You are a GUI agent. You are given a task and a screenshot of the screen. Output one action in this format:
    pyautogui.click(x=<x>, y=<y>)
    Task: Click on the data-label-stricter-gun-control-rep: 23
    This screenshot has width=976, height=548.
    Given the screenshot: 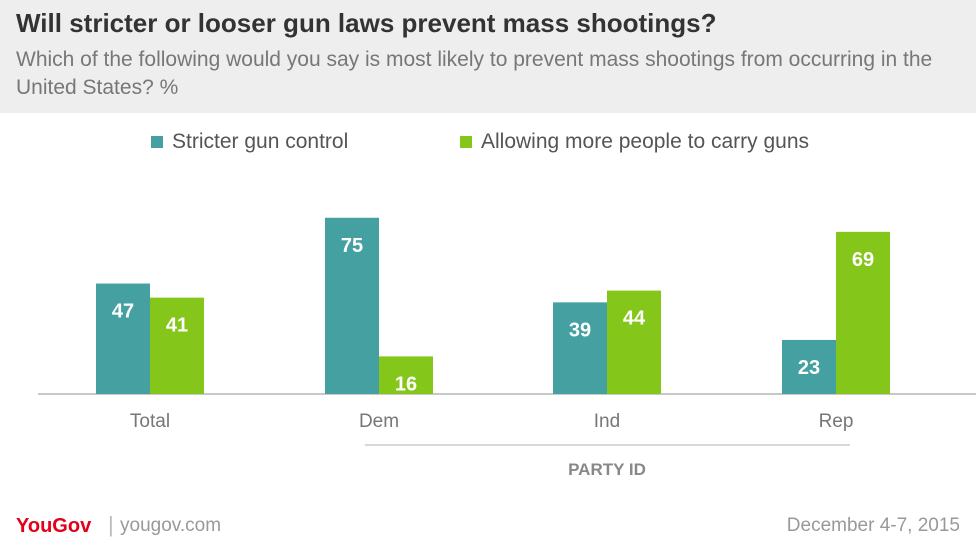 What is the action you would take?
    pyautogui.click(x=809, y=368)
    